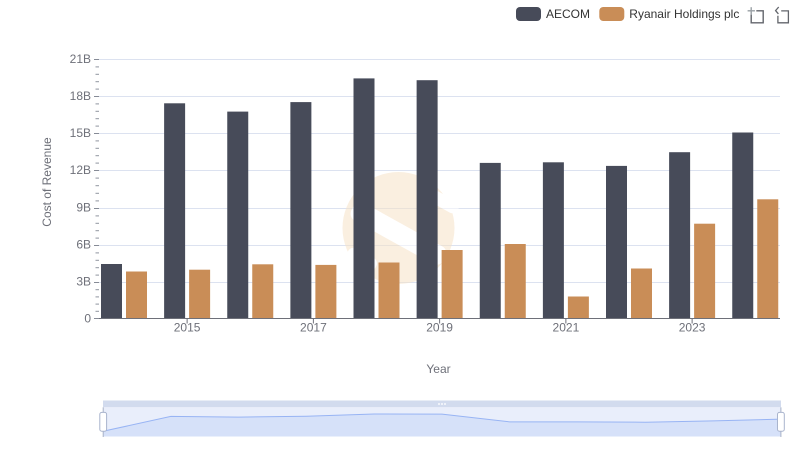  What do you see at coordinates (80, 133) in the screenshot?
I see `svg-text: 15B` at bounding box center [80, 133].